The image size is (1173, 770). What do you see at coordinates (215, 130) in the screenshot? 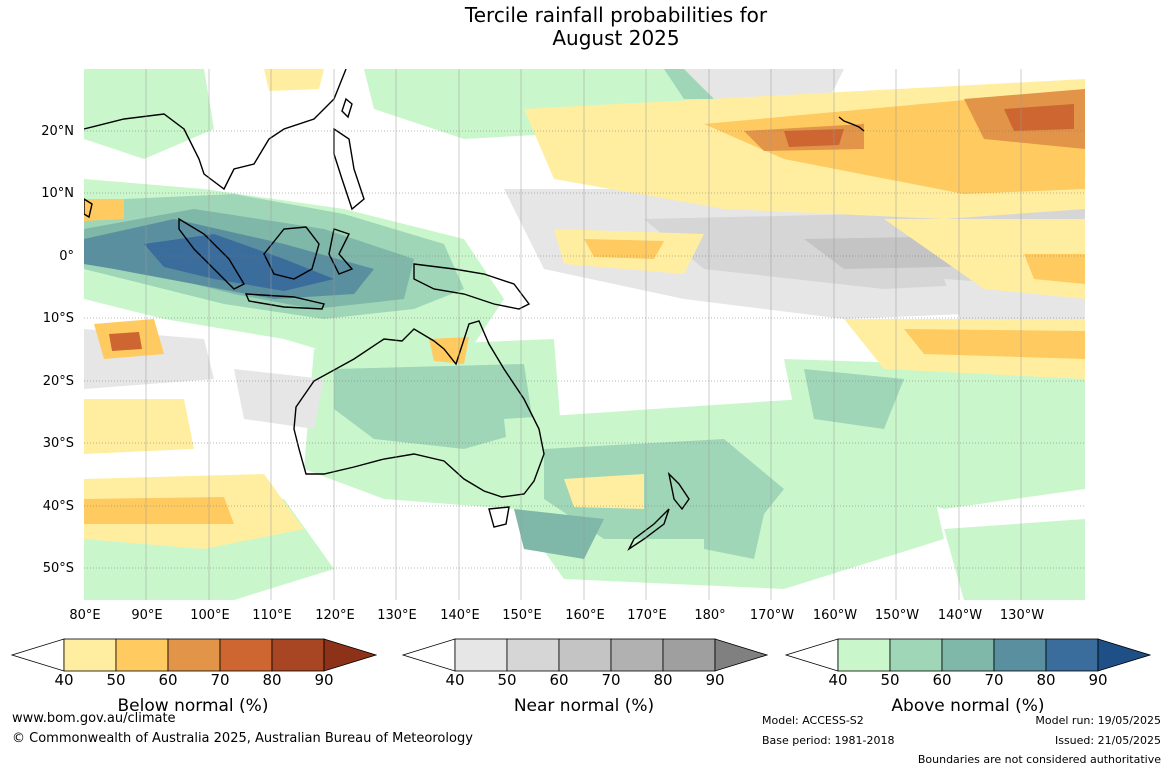
I see `asia-mainland-coastline` at bounding box center [215, 130].